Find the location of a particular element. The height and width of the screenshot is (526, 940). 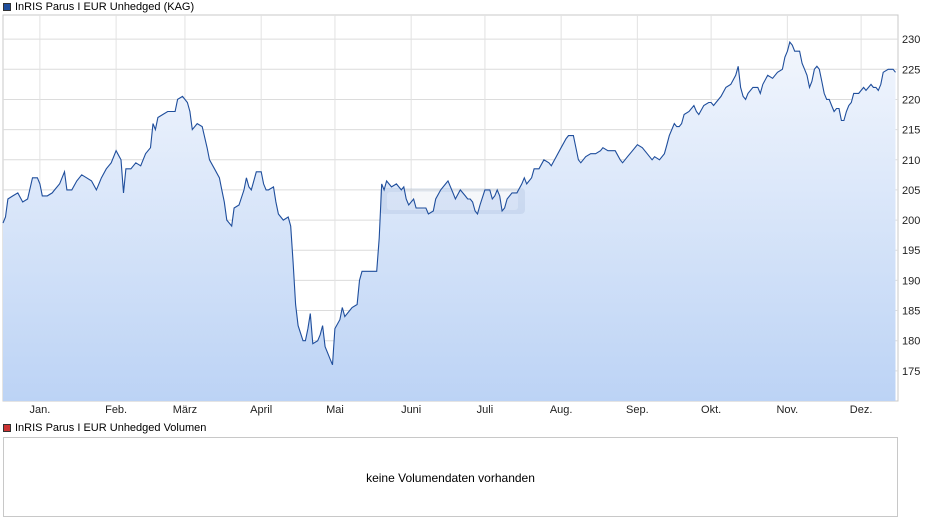

x-tick-label: März is located at coordinates (185, 410).